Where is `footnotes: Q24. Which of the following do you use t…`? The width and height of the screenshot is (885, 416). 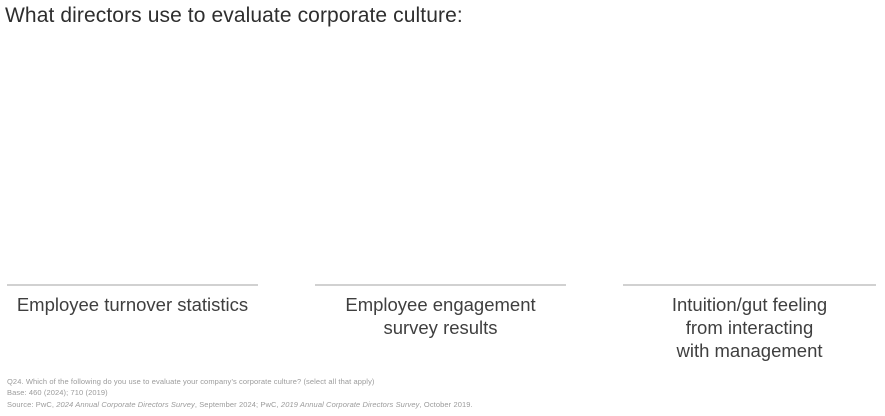 footnotes: Q24. Which of the following do you use t… is located at coordinates (240, 393).